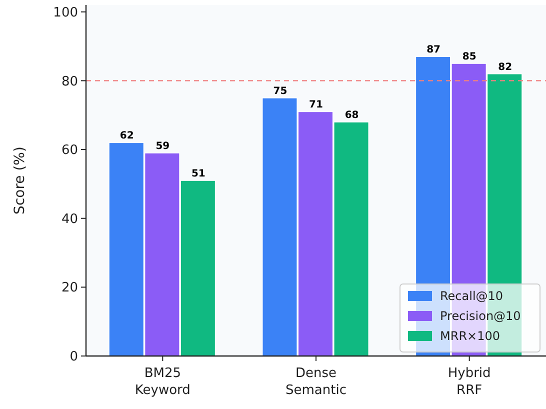 The height and width of the screenshot is (409, 546). Describe the element at coordinates (162, 382) in the screenshot. I see `x-tick-label: BM25 Keyword` at that location.